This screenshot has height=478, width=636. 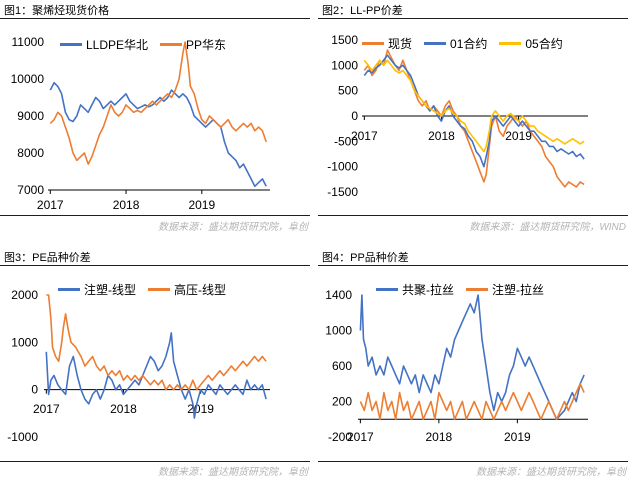 What do you see at coordinates (544, 44) in the screenshot?
I see `legend-label: 05合约` at bounding box center [544, 44].